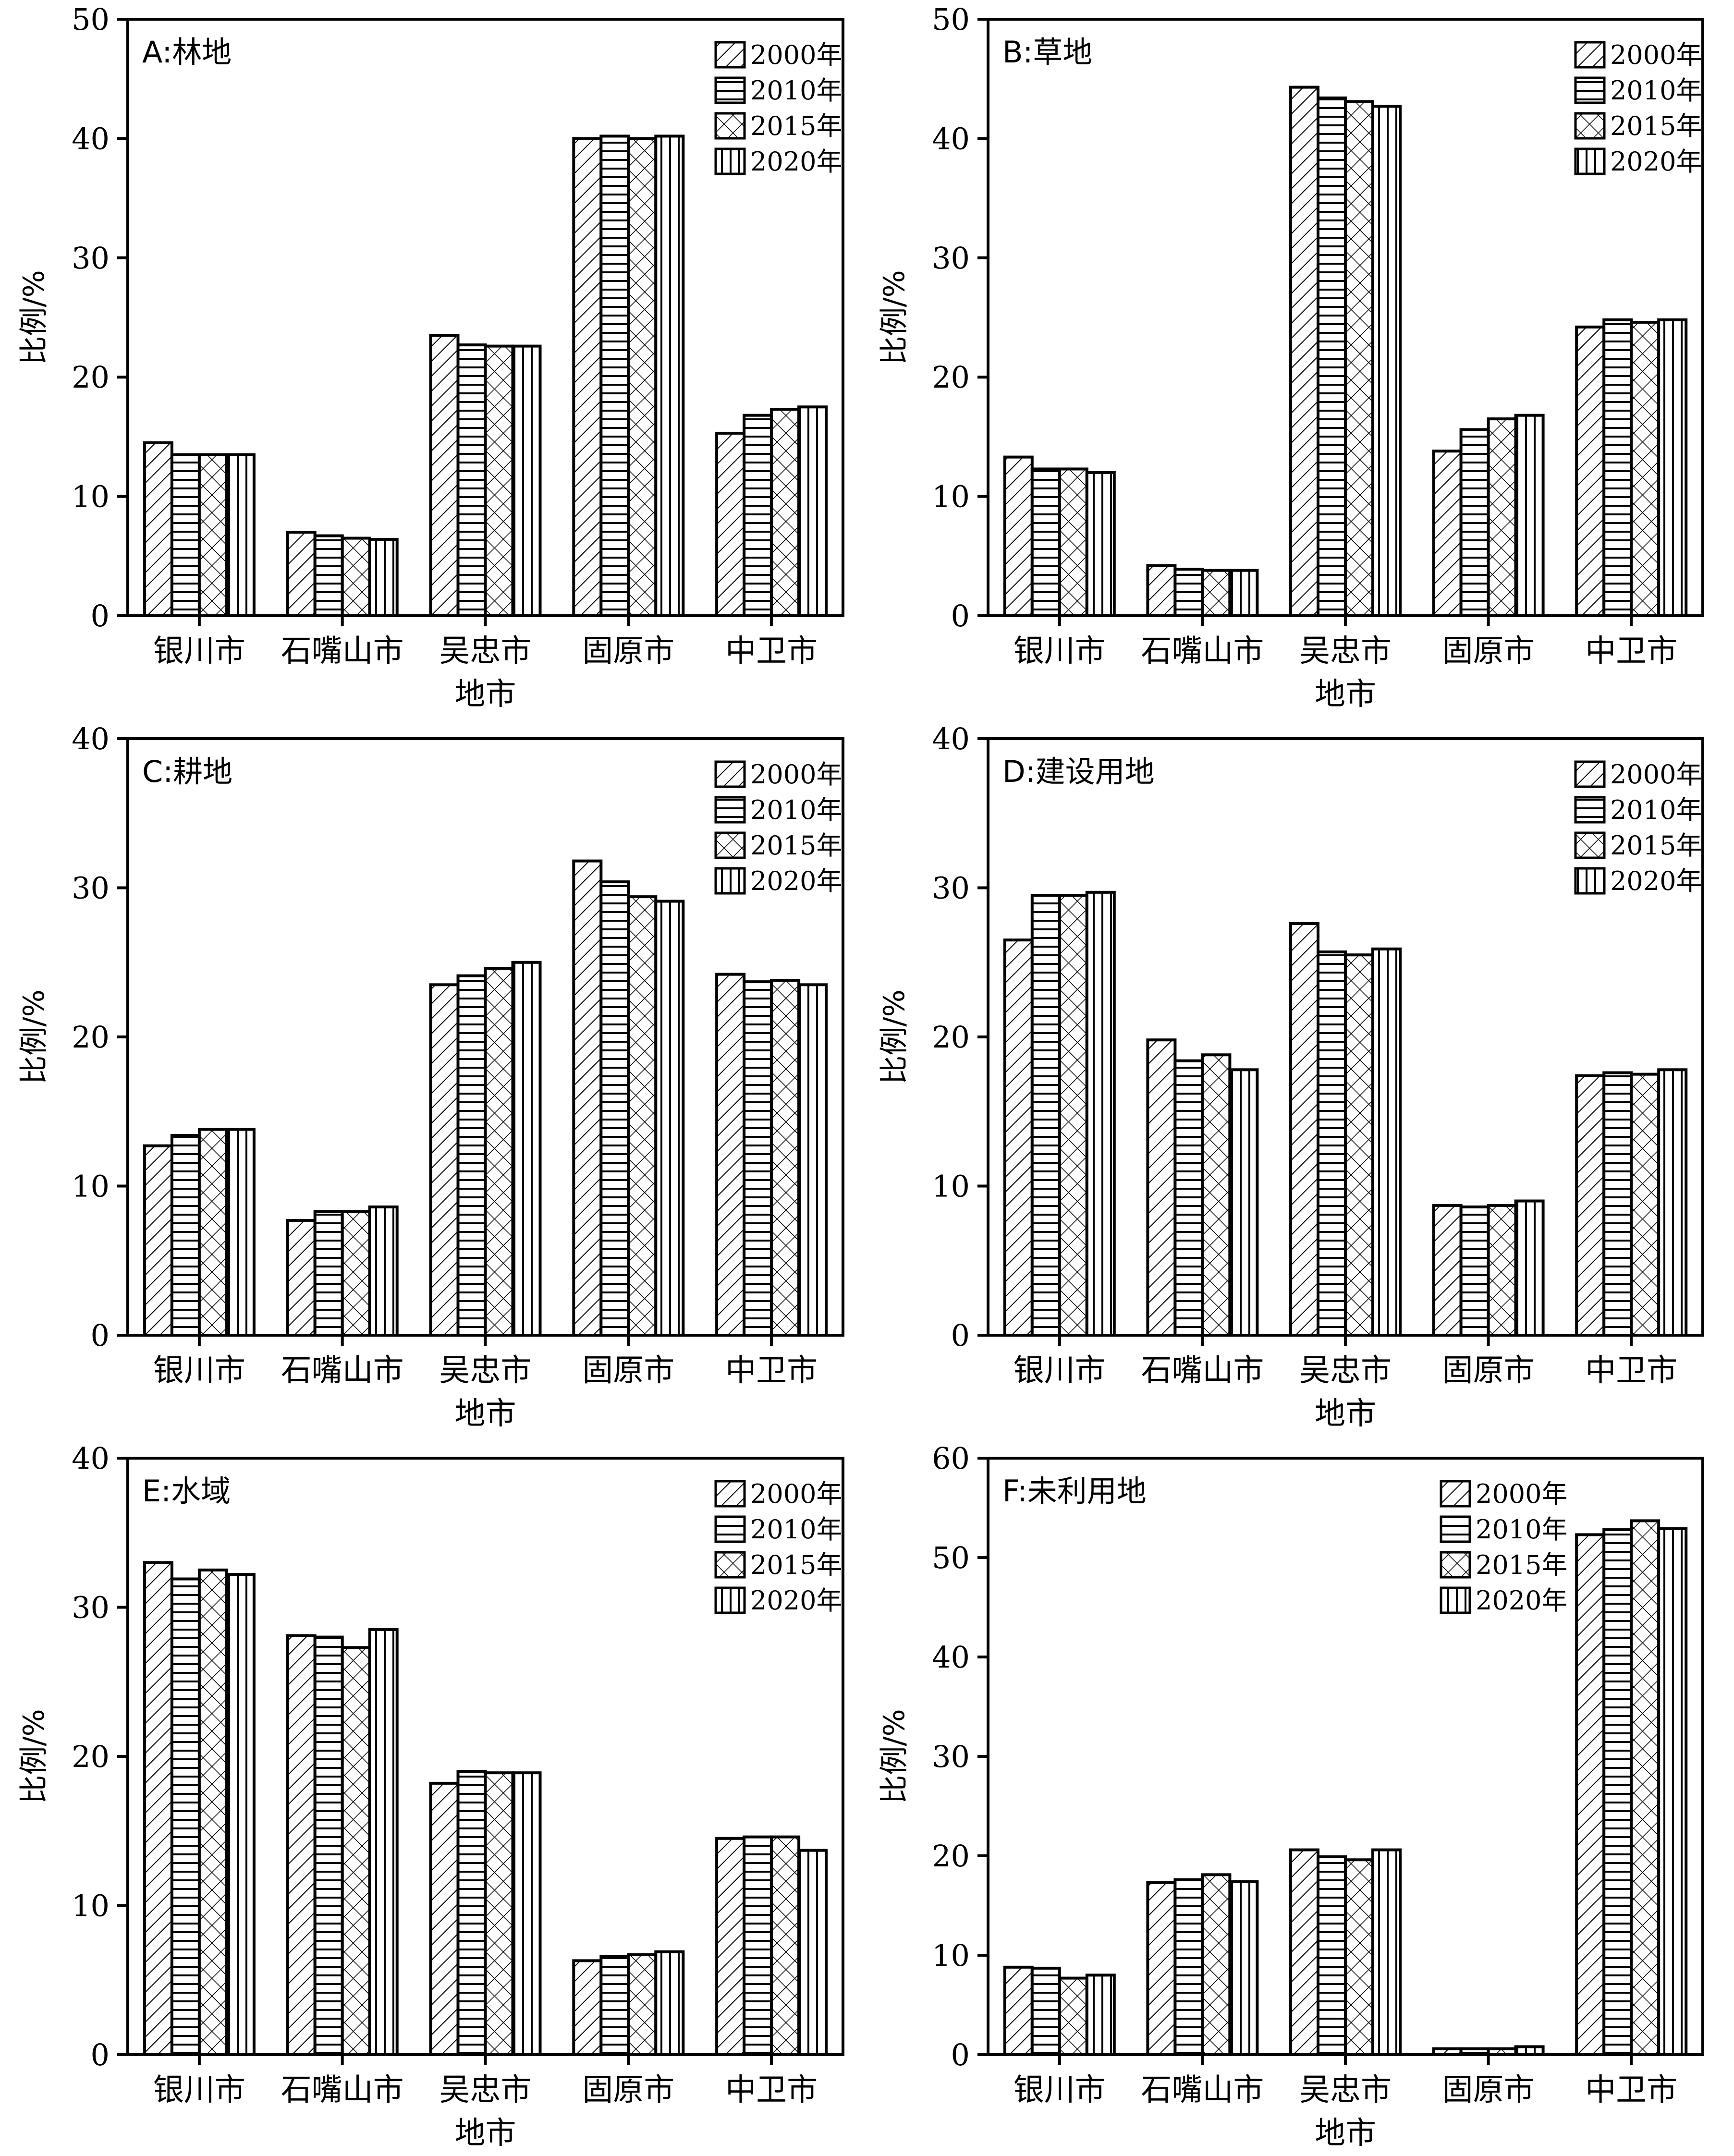 The height and width of the screenshot is (2156, 1734). What do you see at coordinates (444, 1160) in the screenshot?
I see `bar-2000年-吴忠市` at bounding box center [444, 1160].